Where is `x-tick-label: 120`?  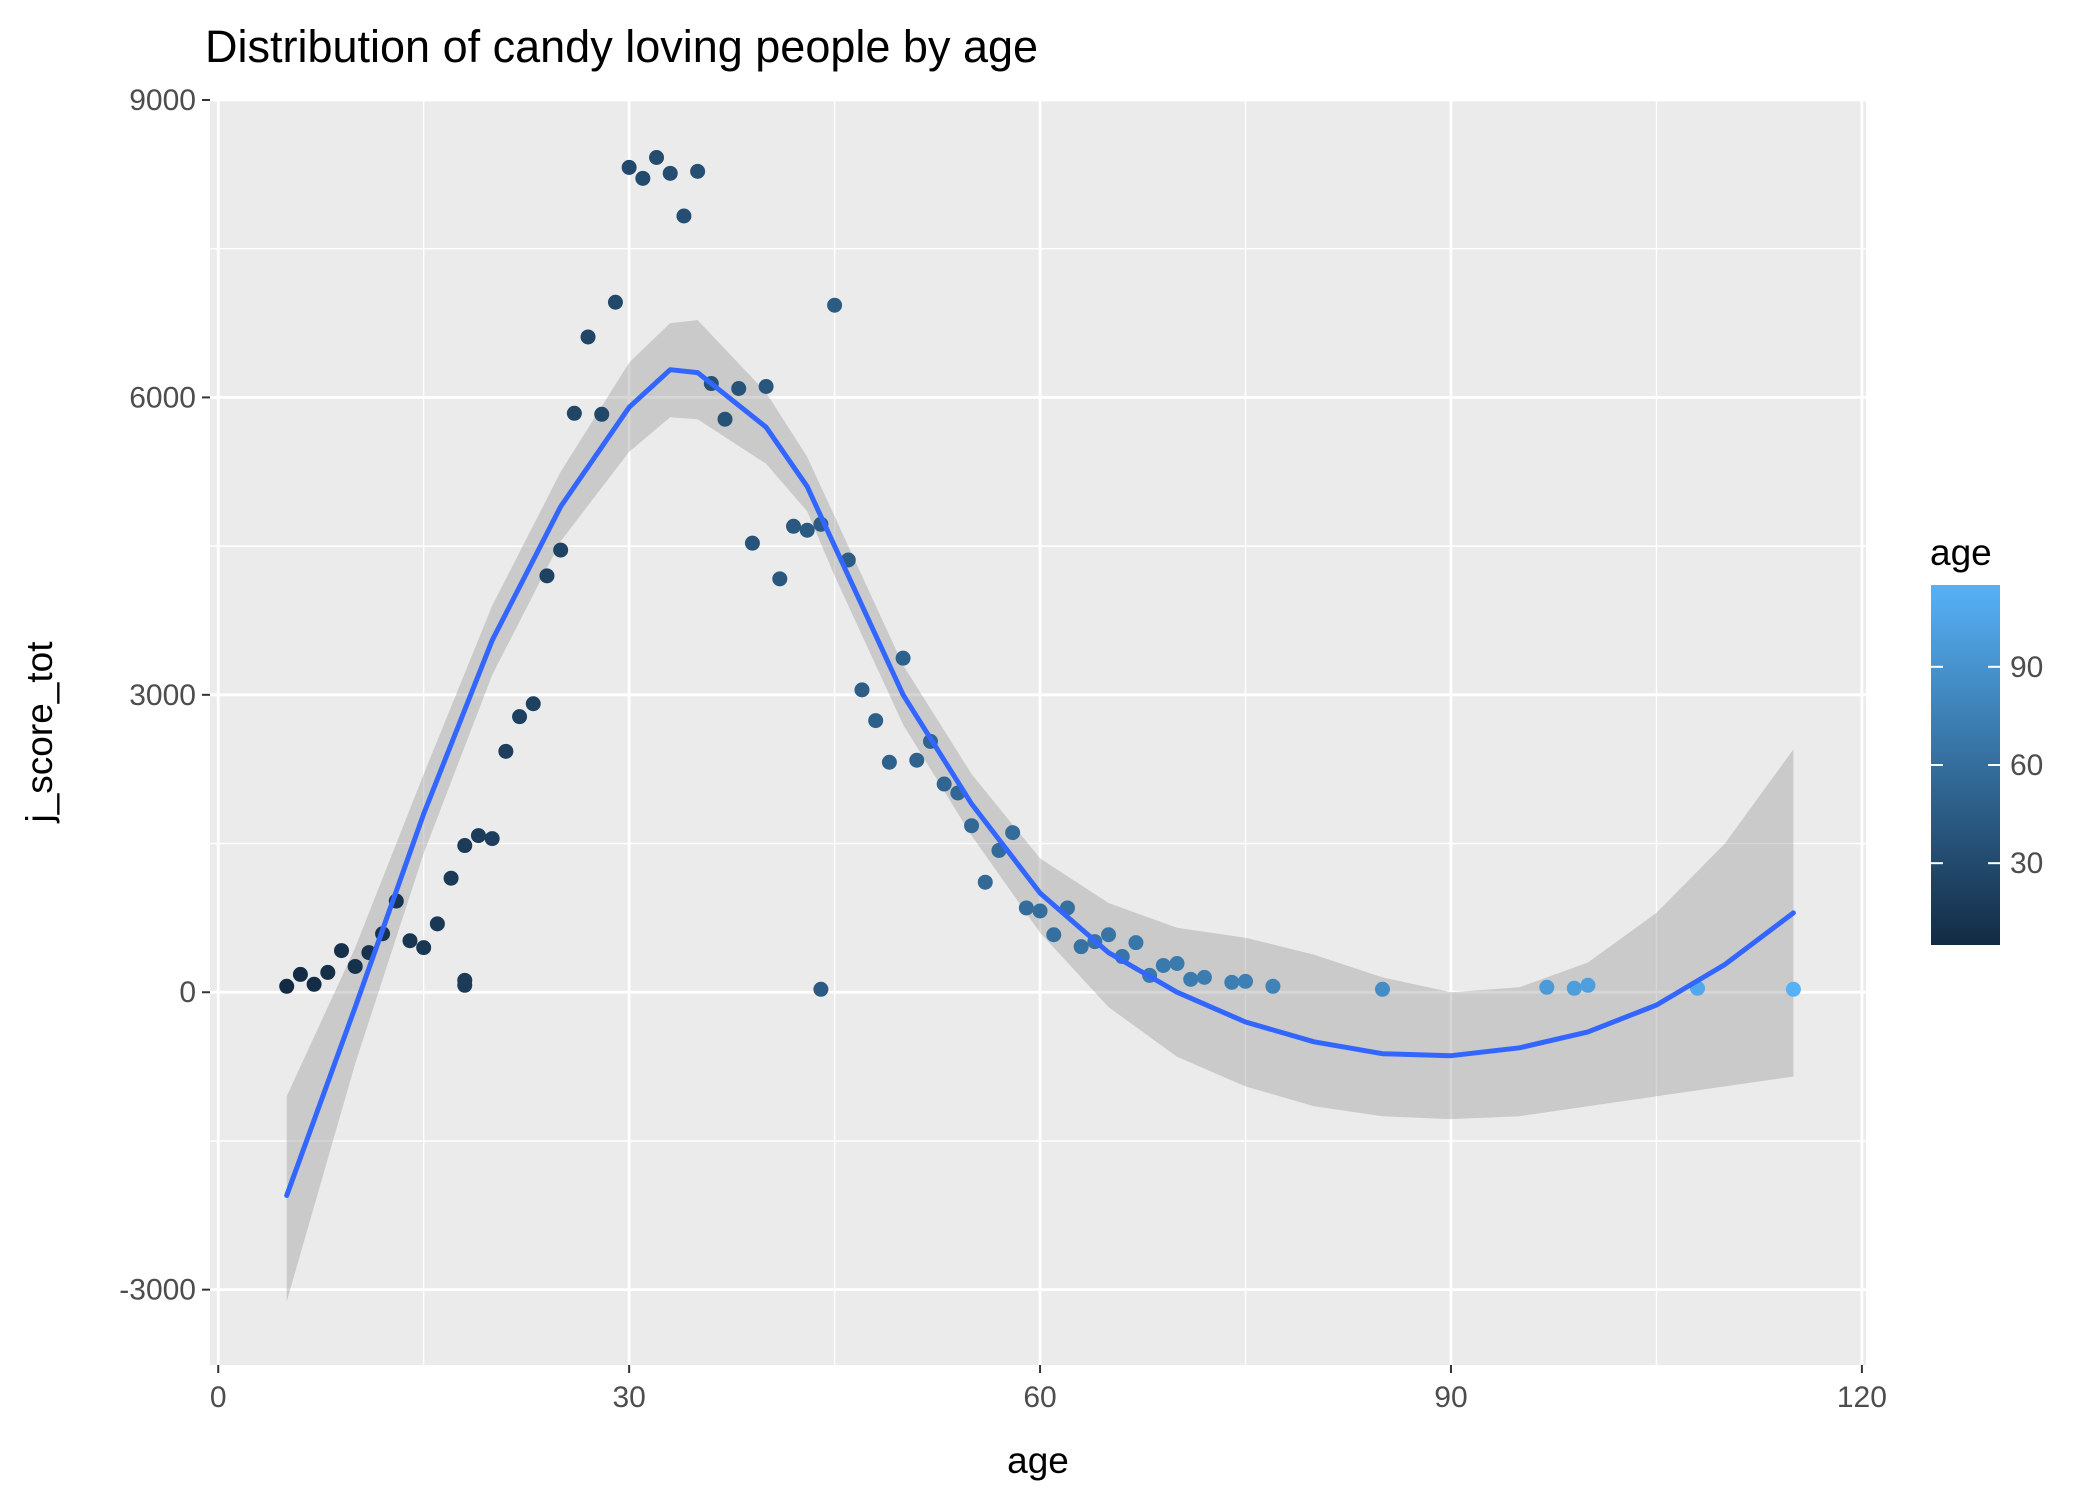
x-tick-label: 120 is located at coordinates (1862, 1397).